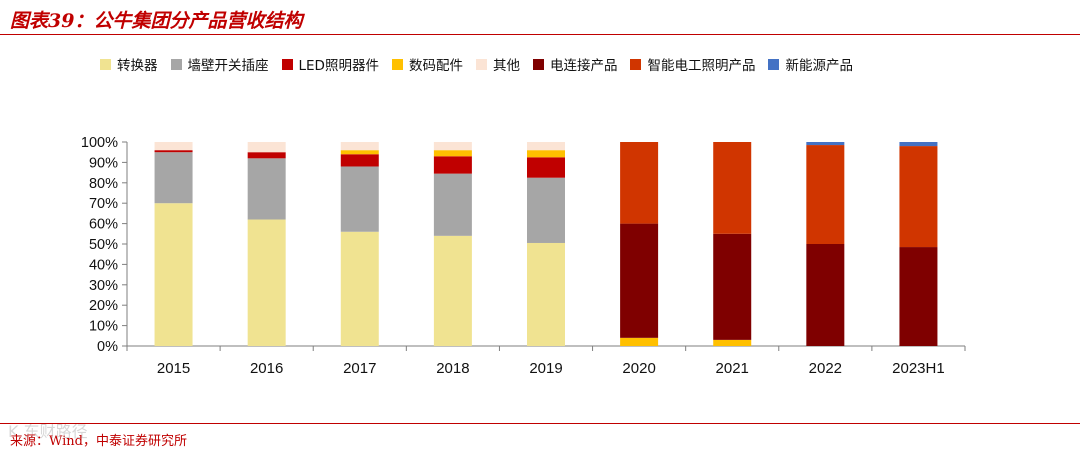 The image size is (1080, 454). Describe the element at coordinates (107, 347) in the screenshot. I see `y-tick-label: 0%` at that location.